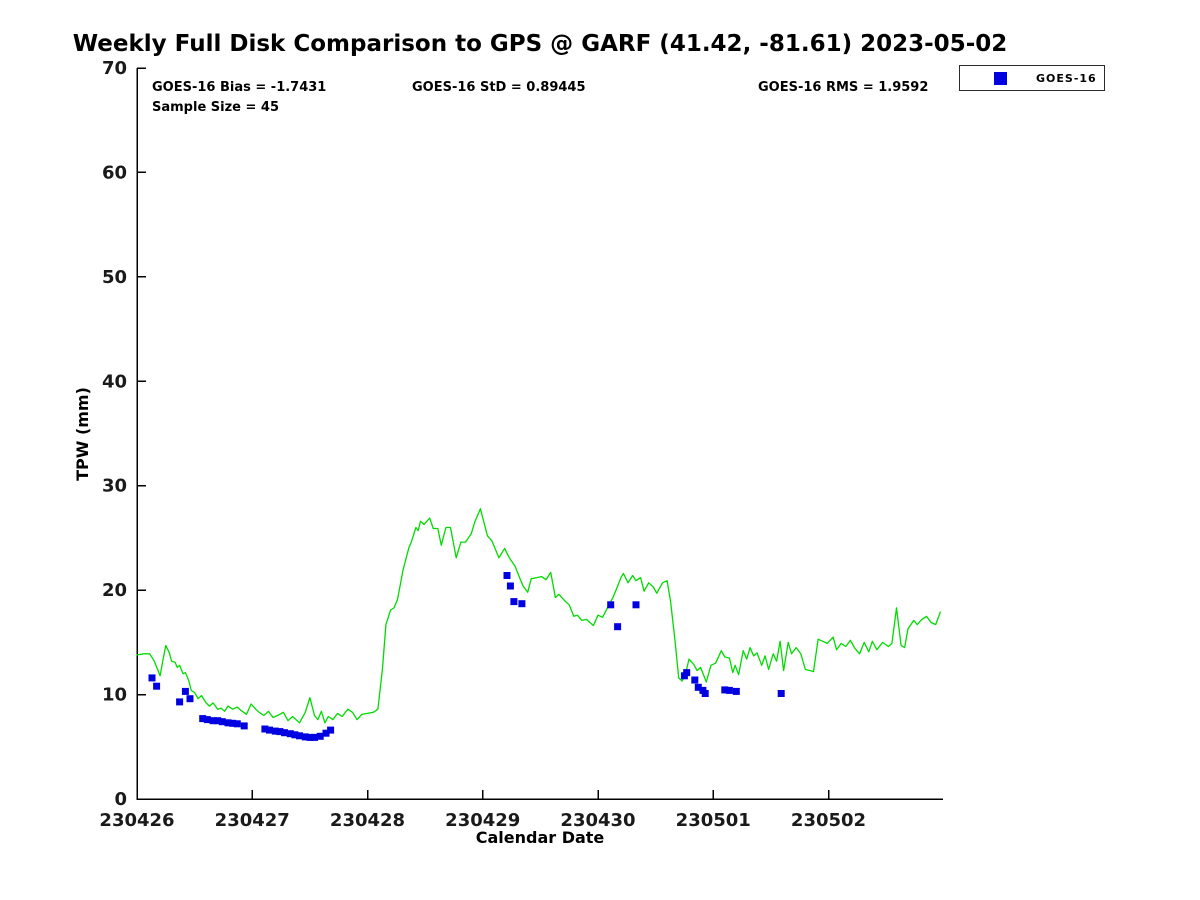 Image resolution: width=1200 pixels, height=900 pixels. What do you see at coordinates (1066, 78) in the screenshot?
I see `legend-item-label: GOES-16` at bounding box center [1066, 78].